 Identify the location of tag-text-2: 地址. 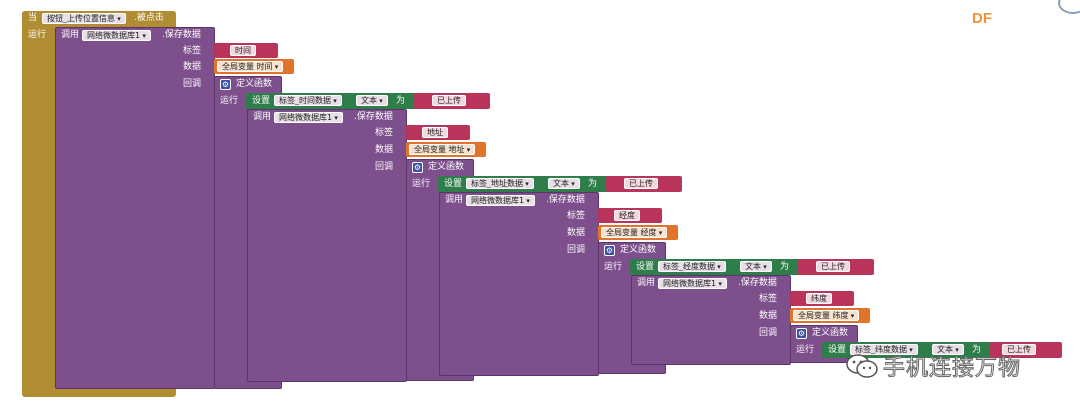
(435, 132).